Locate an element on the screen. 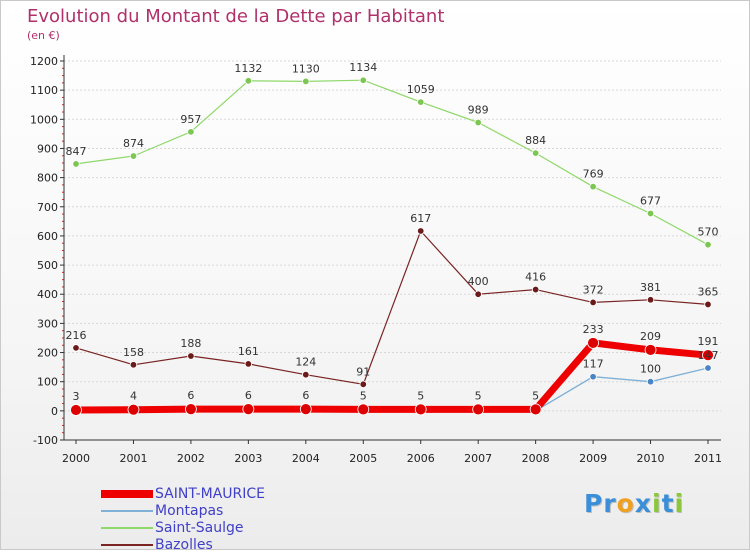  x-tick-label: 2004 is located at coordinates (306, 458).